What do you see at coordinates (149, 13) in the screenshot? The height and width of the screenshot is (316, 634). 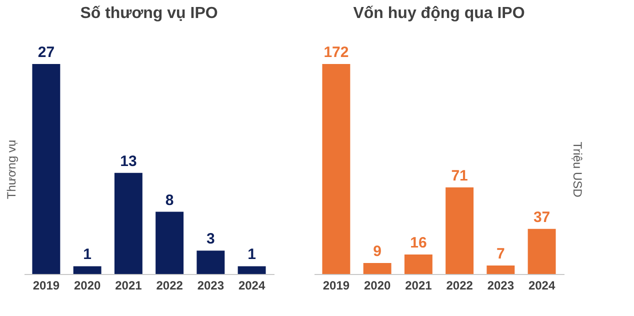 I see `chart-title: Số thương vụ IPO` at bounding box center [149, 13].